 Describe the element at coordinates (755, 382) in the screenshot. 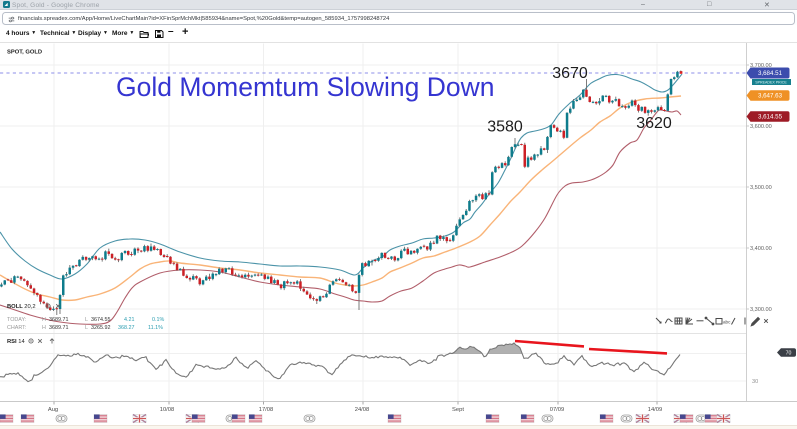

I see `svg-text: 30` at that location.